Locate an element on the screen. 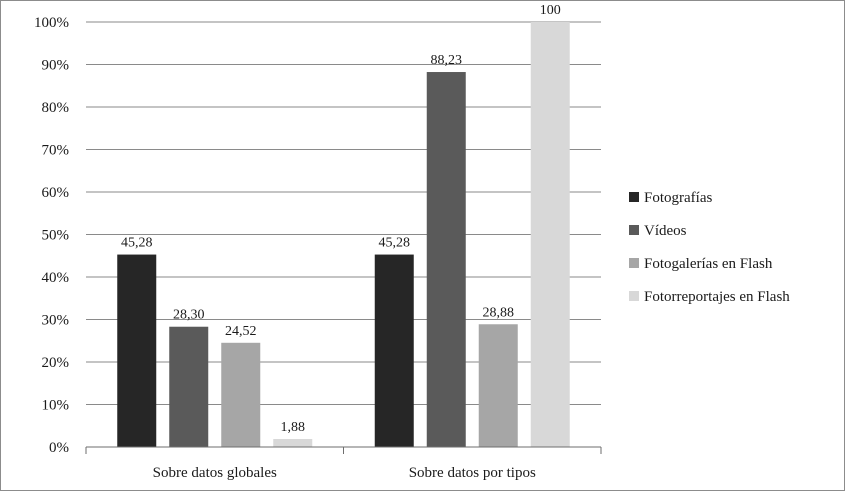 Image resolution: width=845 pixels, height=491 pixels. y-tick-label: 70% is located at coordinates (56, 151).